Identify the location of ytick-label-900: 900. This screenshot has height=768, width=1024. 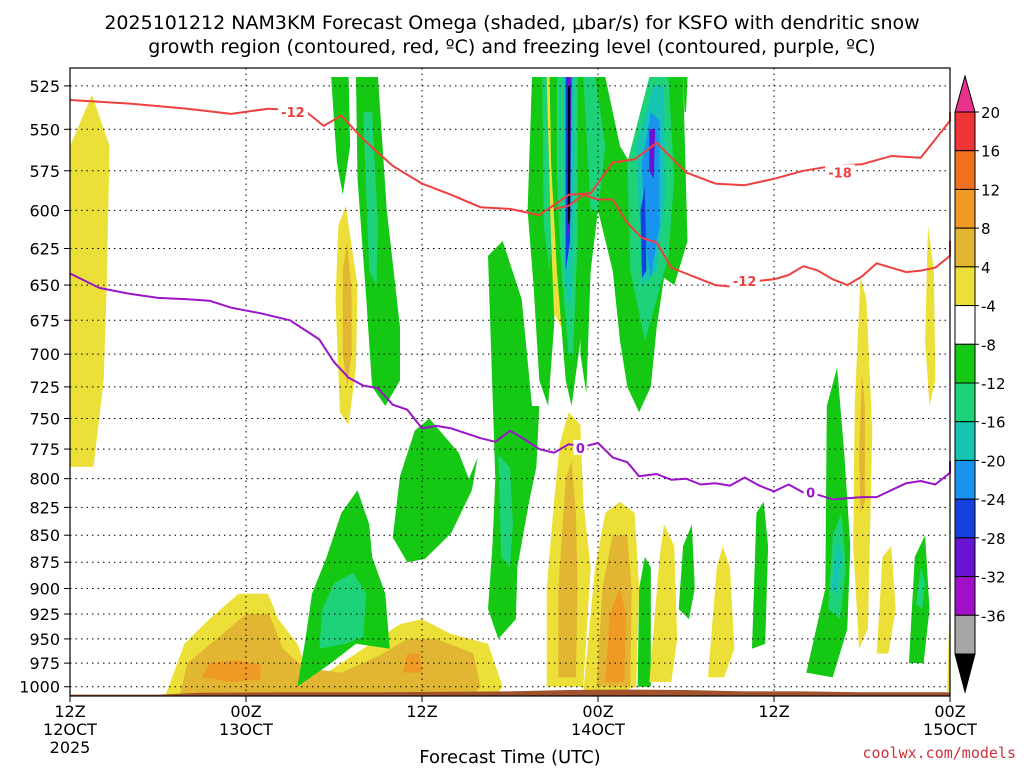
(44, 588).